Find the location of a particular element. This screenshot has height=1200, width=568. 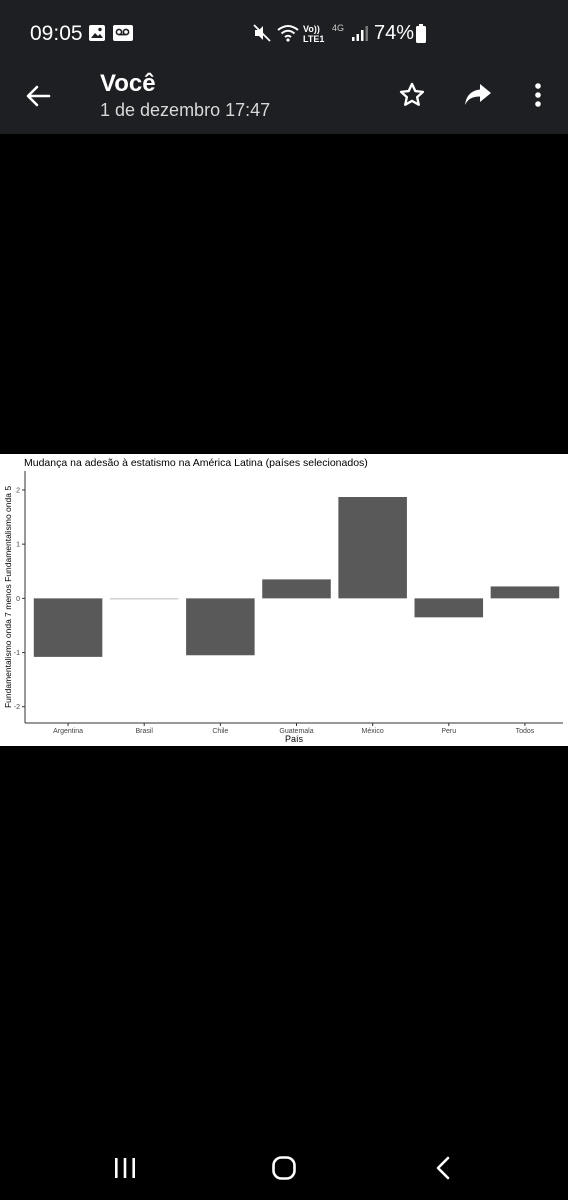

back-nav-button is located at coordinates (443, 1168).